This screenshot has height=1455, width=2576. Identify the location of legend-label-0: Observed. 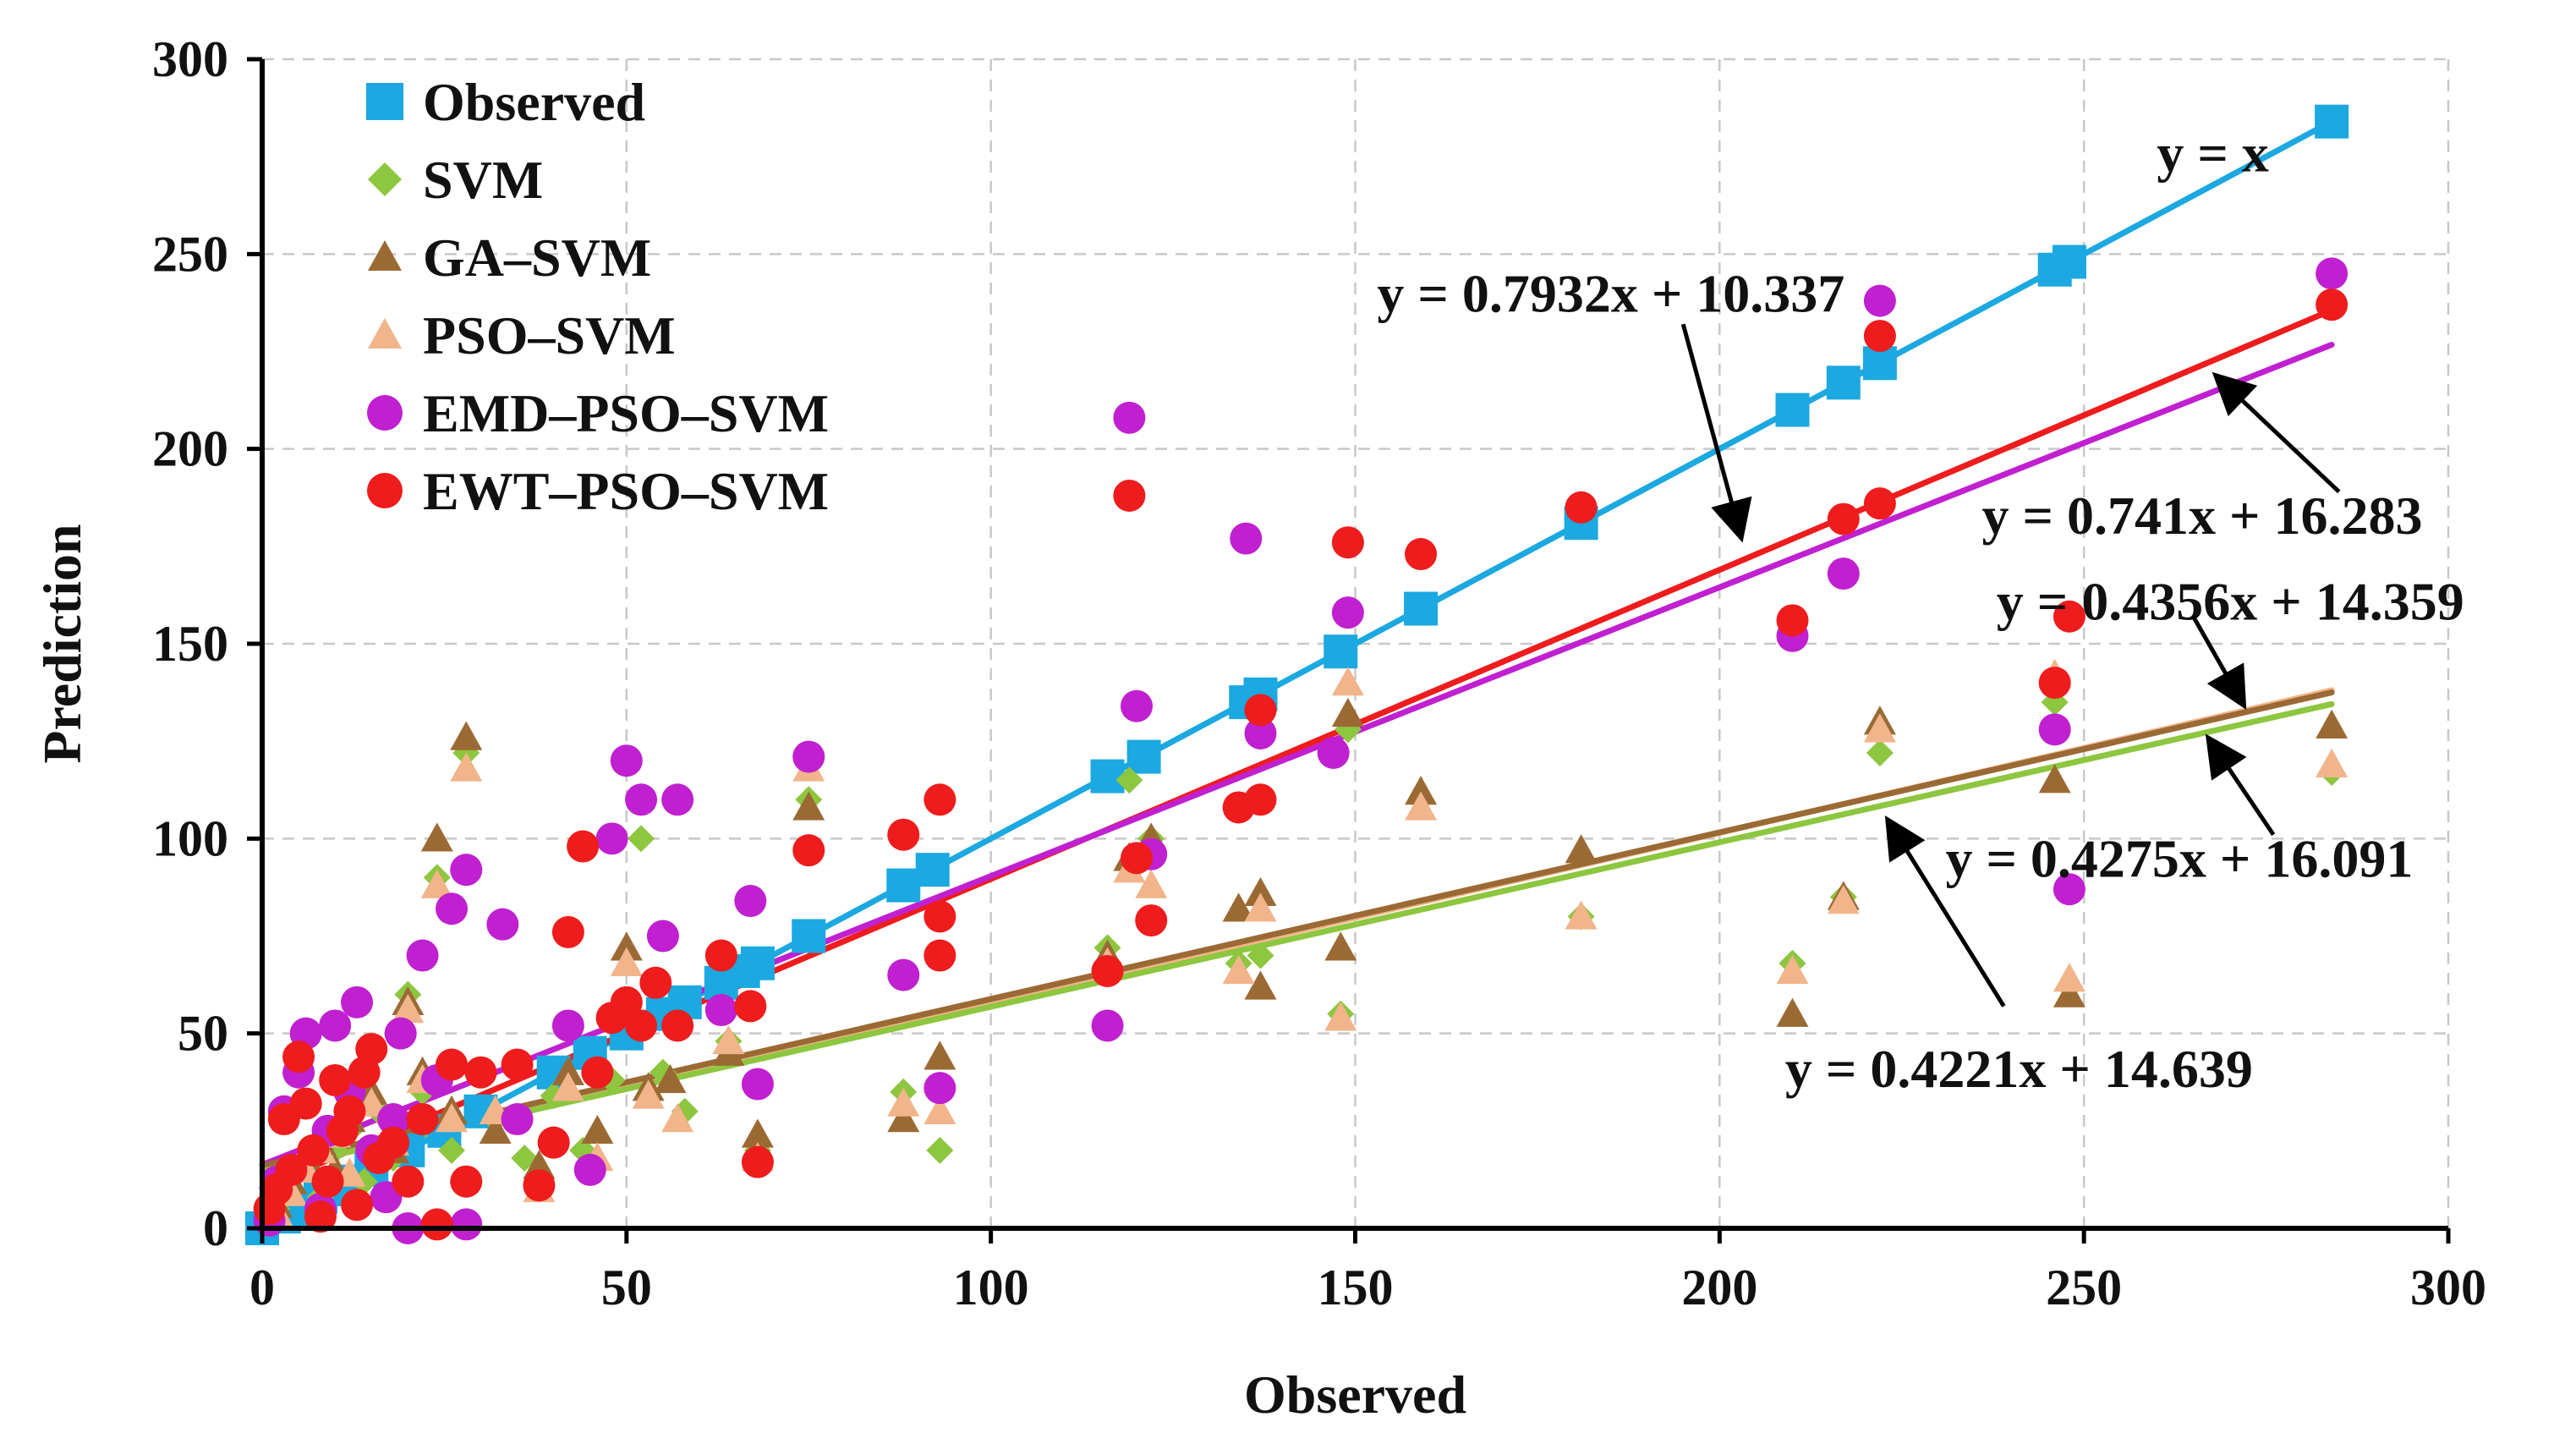
(534, 102).